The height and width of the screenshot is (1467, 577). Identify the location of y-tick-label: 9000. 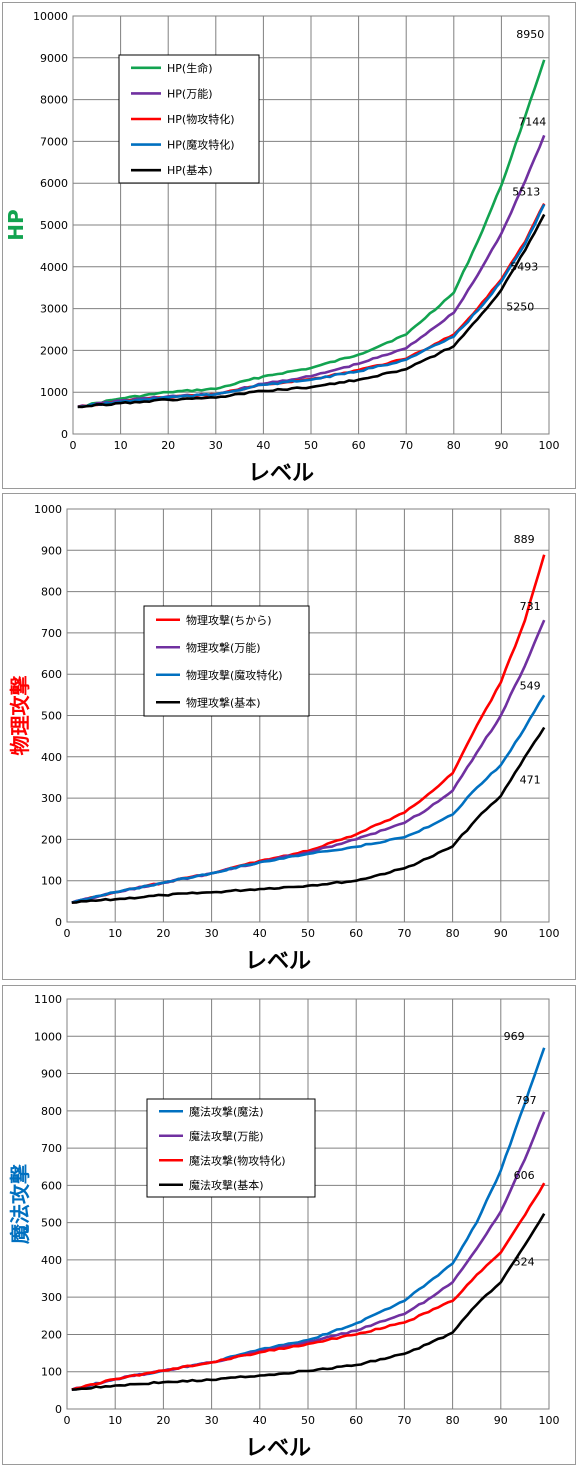
(54, 58).